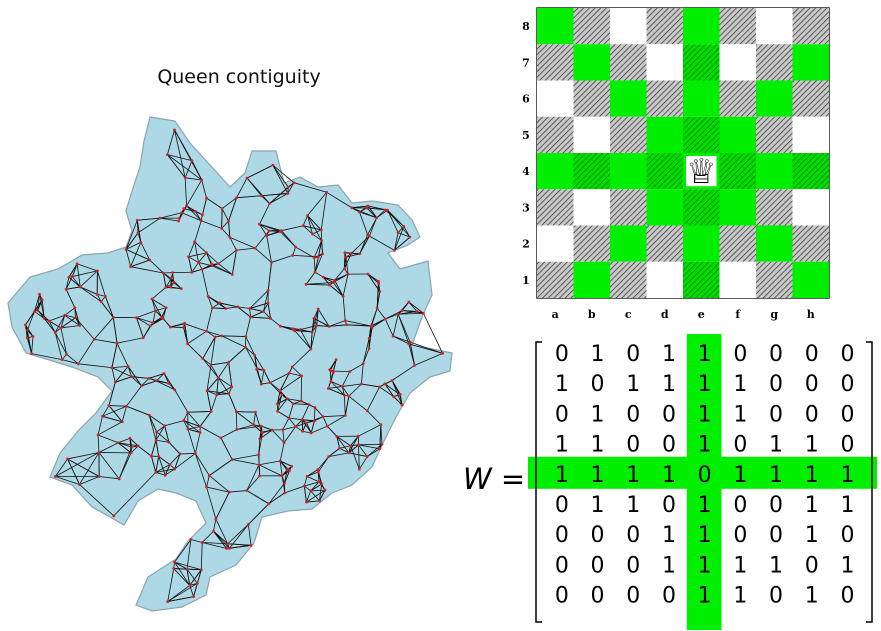 This screenshot has height=631, width=881. Describe the element at coordinates (628, 171) in the screenshot. I see `board-square-c4` at that location.